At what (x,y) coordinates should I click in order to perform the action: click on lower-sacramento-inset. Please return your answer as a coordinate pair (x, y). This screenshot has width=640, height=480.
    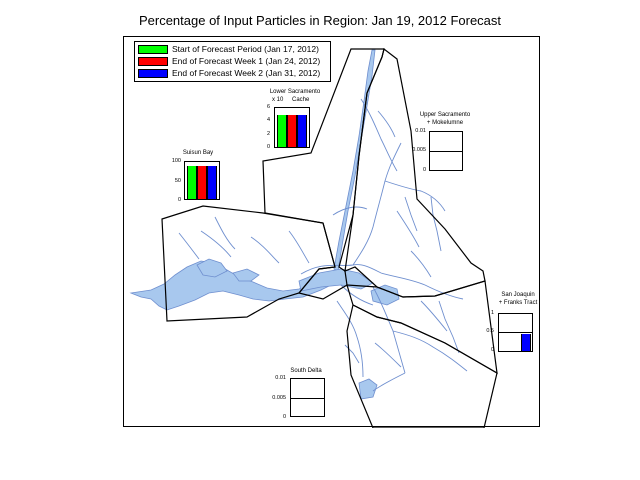
    Looking at the image, I should click on (292, 127).